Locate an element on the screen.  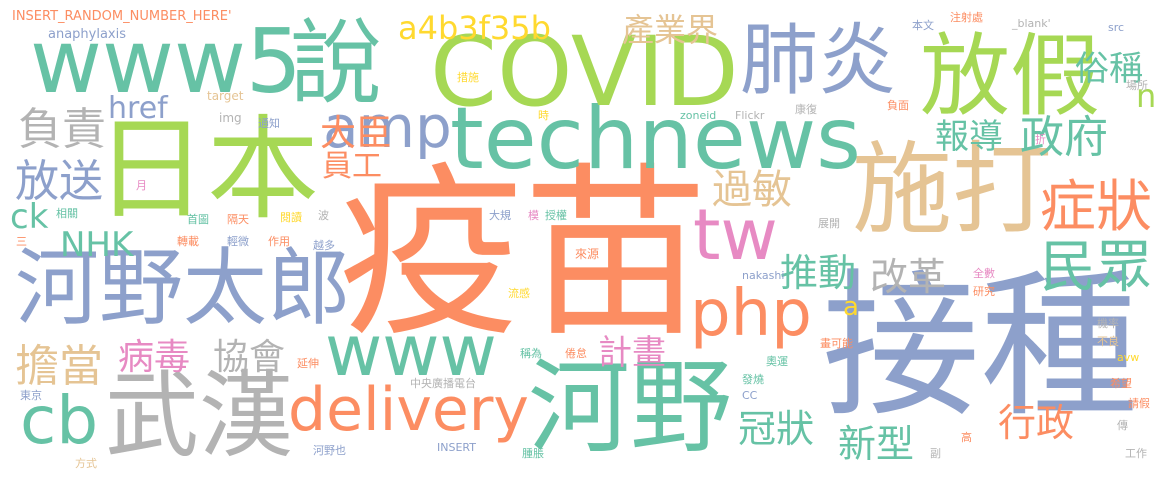
word-dandang: 擔當 is located at coordinates (59, 366).